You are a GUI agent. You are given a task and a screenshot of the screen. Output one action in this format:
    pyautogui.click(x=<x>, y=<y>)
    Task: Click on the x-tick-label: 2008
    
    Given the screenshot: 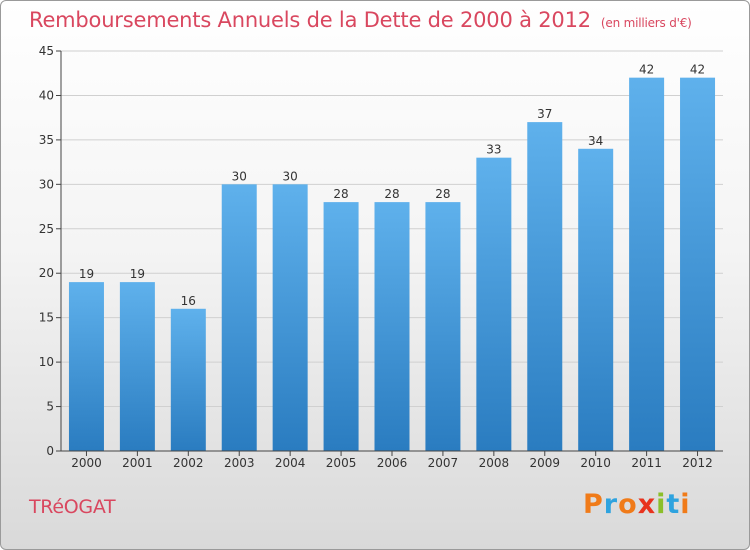 What is the action you would take?
    pyautogui.click(x=494, y=463)
    